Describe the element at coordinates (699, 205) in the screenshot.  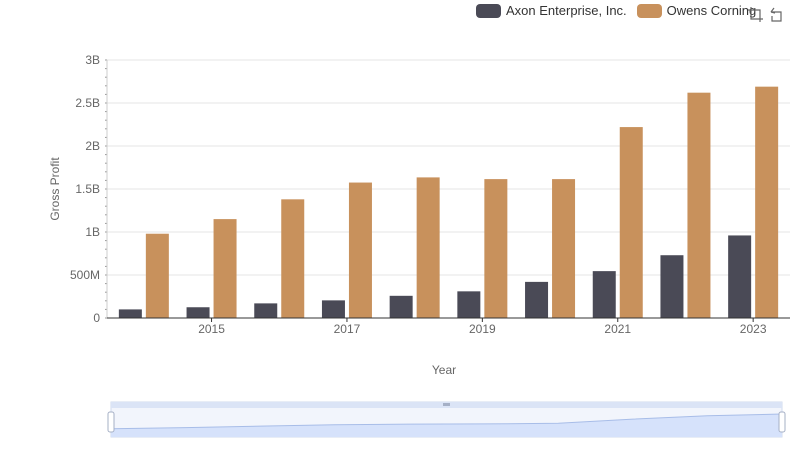
I see `bar-owens-corning-2022` at that location.